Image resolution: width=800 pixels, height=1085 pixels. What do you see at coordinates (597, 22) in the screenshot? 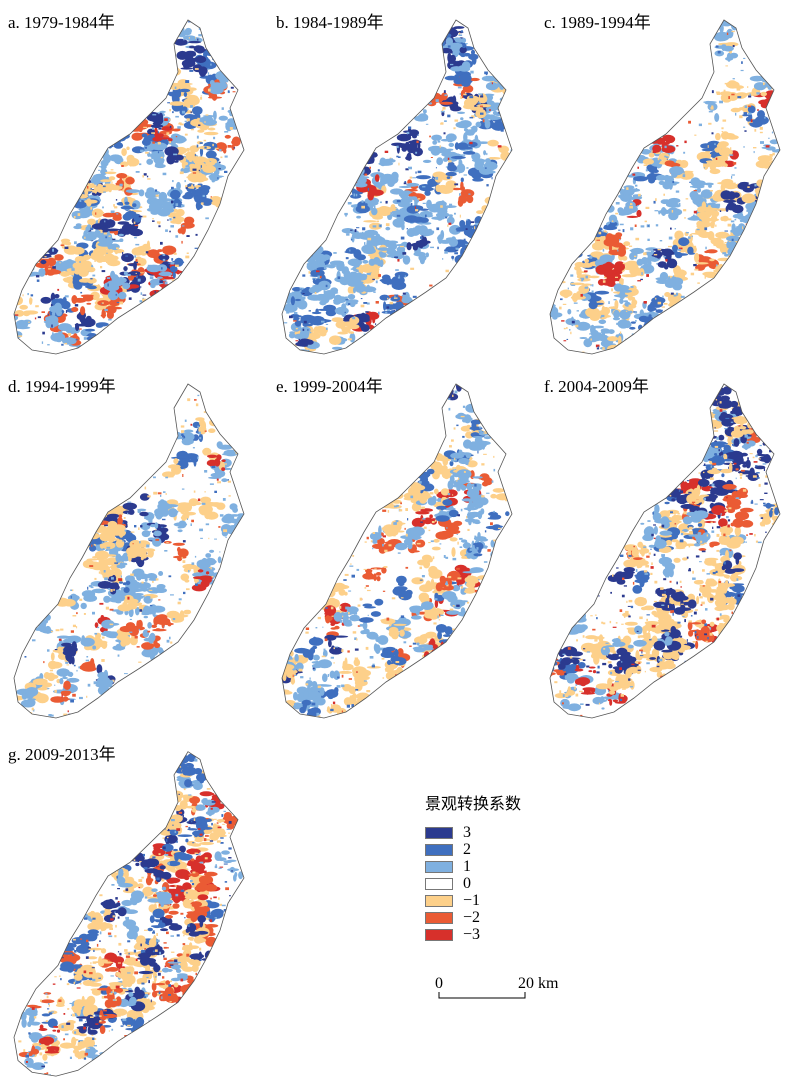
I see `panel-c-label: c. 1989-1994年` at bounding box center [597, 22].